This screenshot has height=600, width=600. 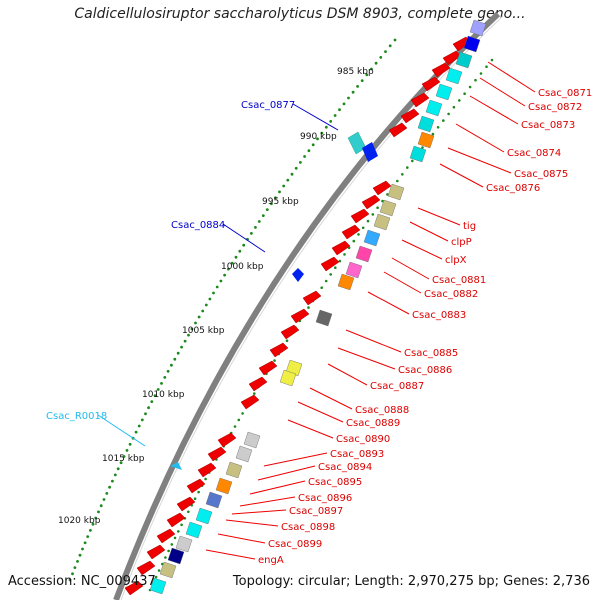 I want to click on gene-label: Csac_0894, so click(x=345, y=467).